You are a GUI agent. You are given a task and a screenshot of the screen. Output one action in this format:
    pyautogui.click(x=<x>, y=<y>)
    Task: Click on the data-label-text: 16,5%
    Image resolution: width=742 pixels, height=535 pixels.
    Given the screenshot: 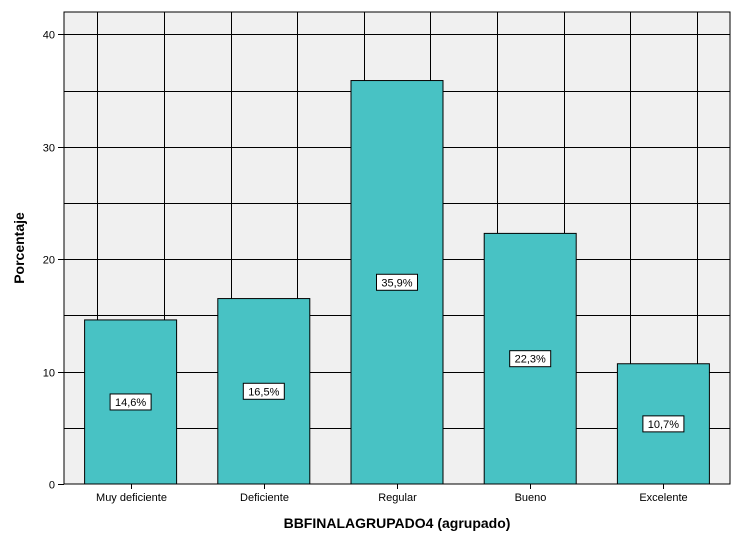 What is the action you would take?
    pyautogui.click(x=263, y=392)
    